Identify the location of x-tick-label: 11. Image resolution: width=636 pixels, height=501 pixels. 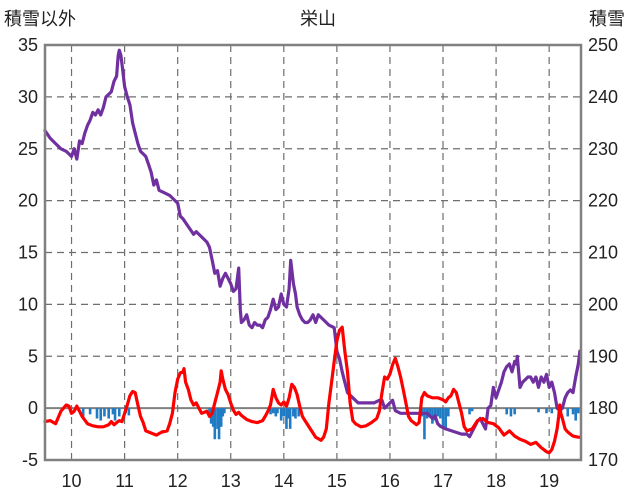
(124, 481).